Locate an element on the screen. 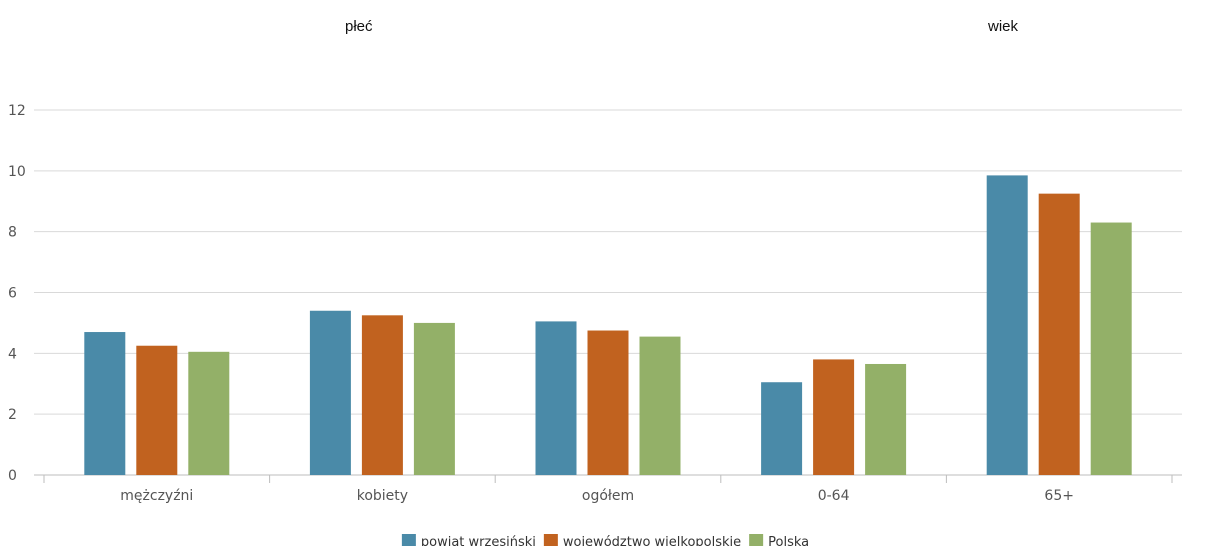 Image resolution: width=1211 pixels, height=546 pixels. y-tick-label: 10 is located at coordinates (17, 172).